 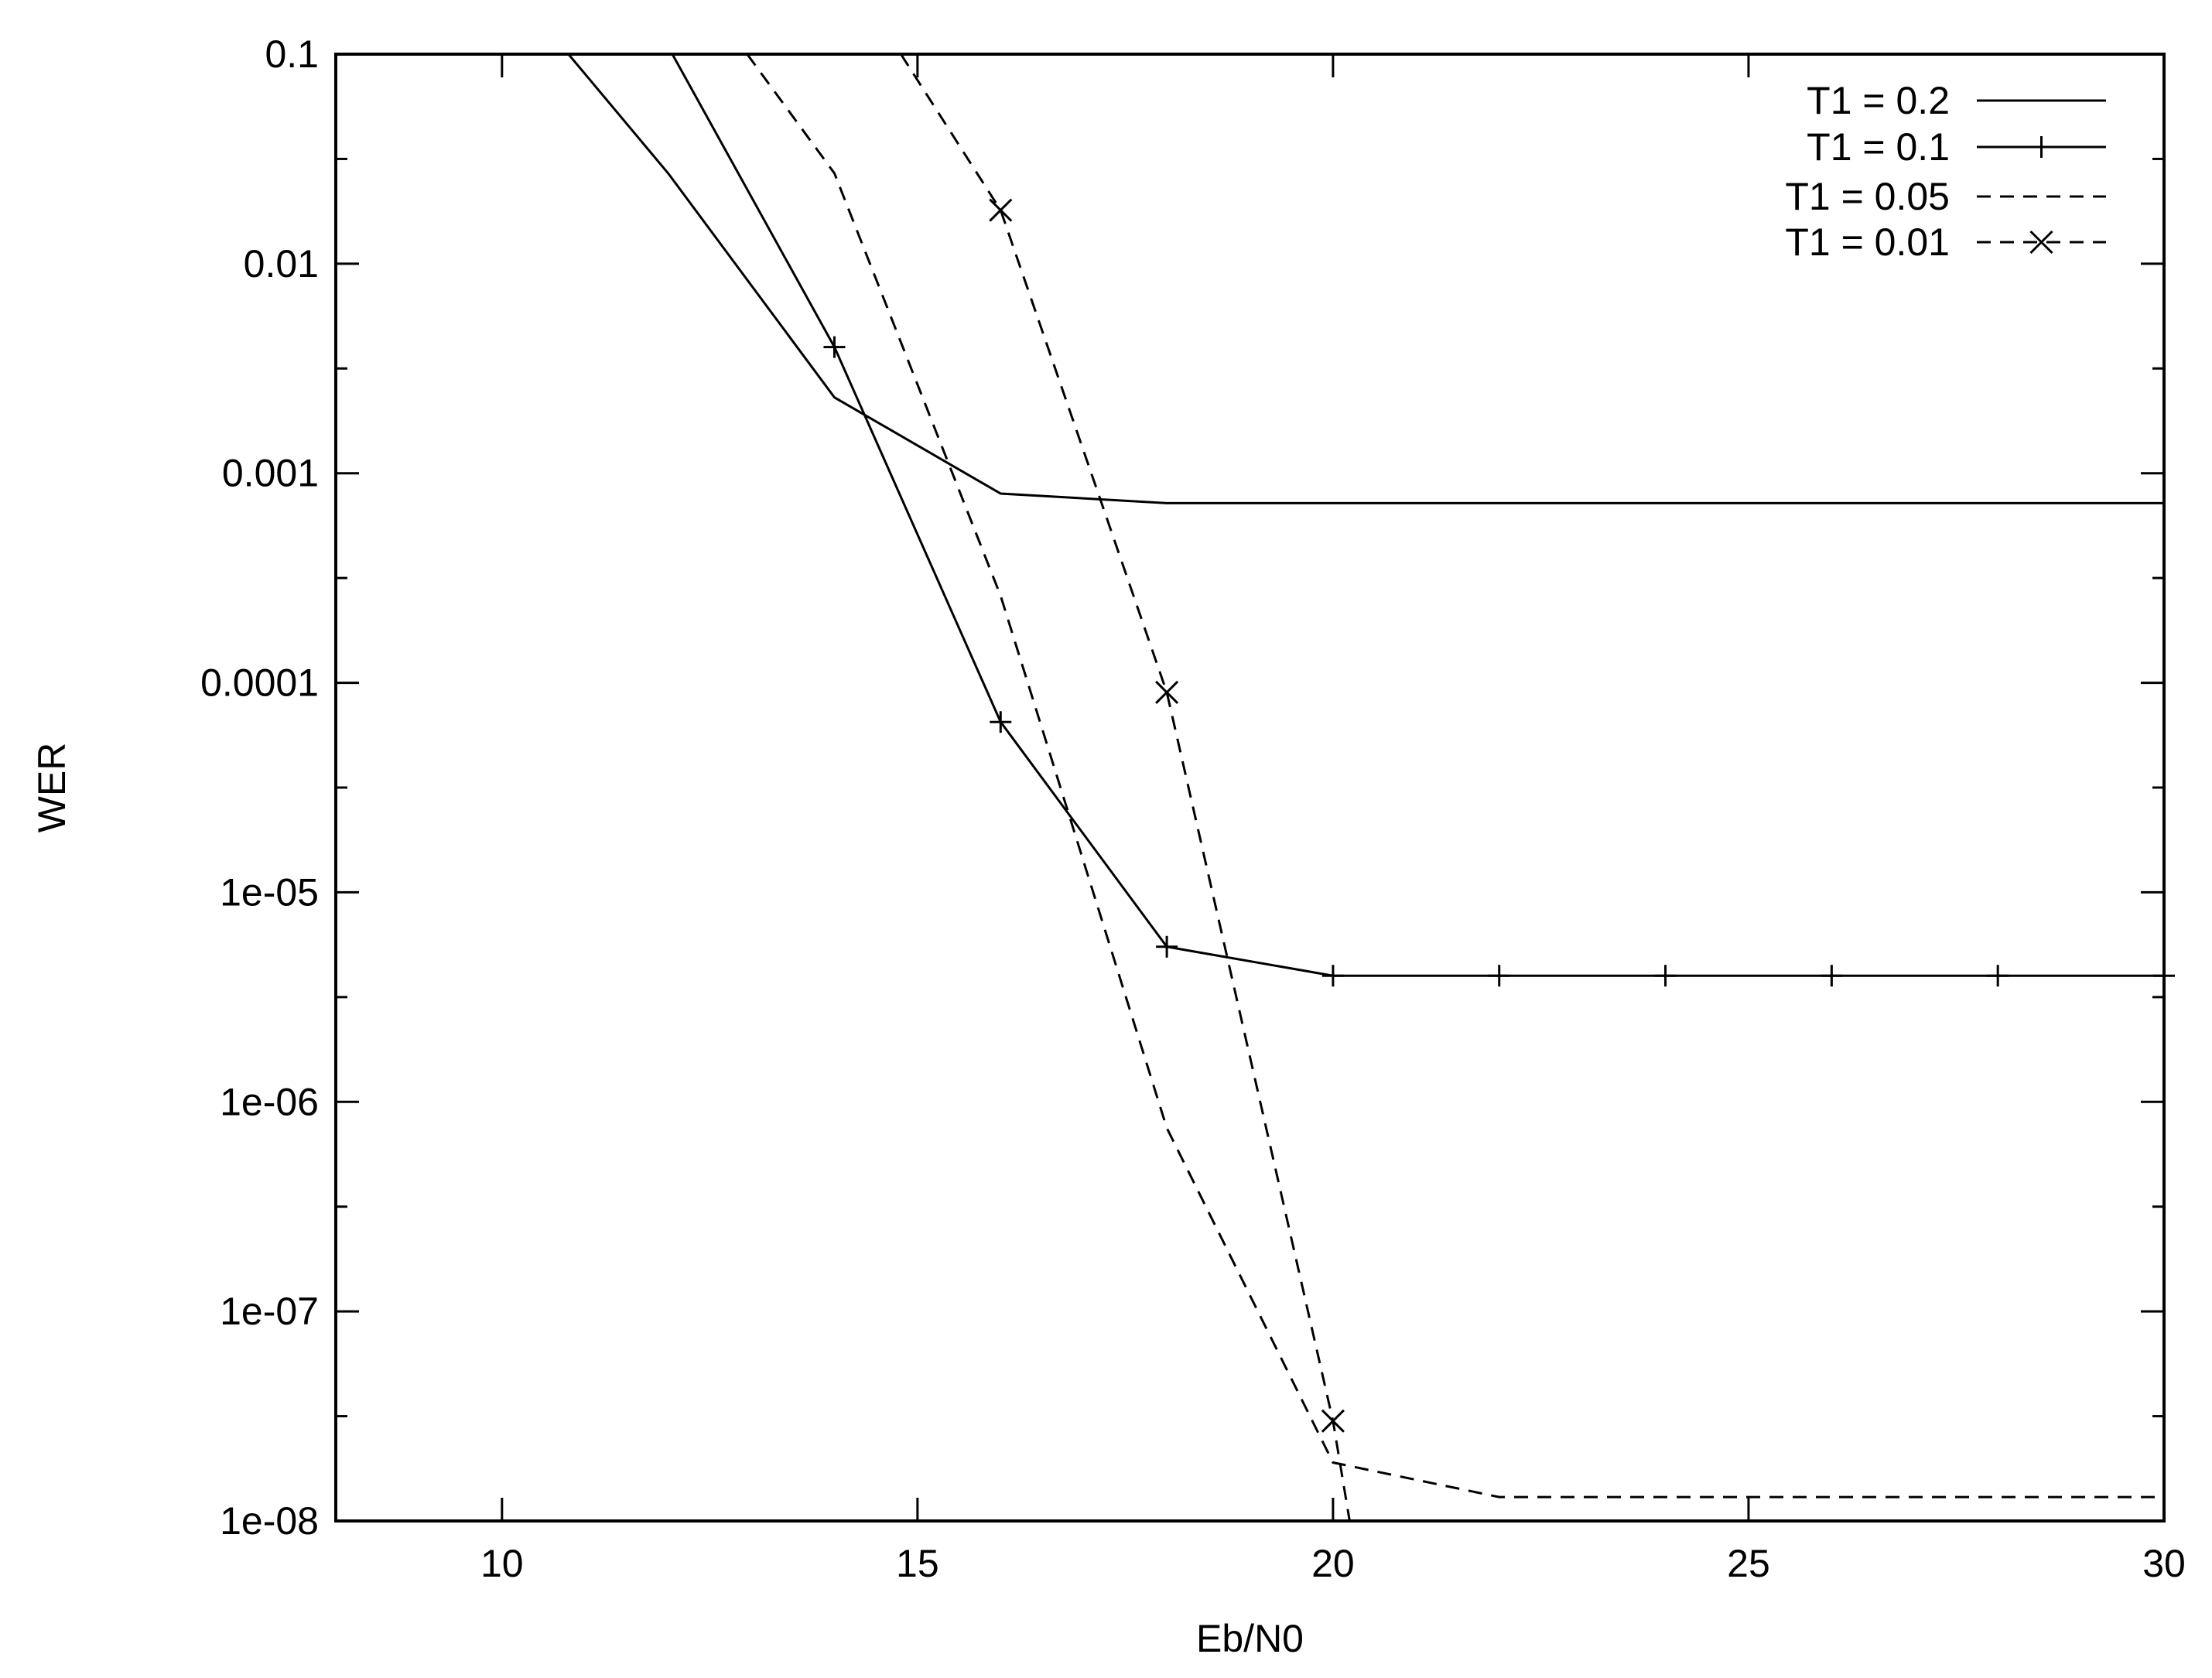 I want to click on y-tick-label: 1e-08, so click(x=269, y=1521).